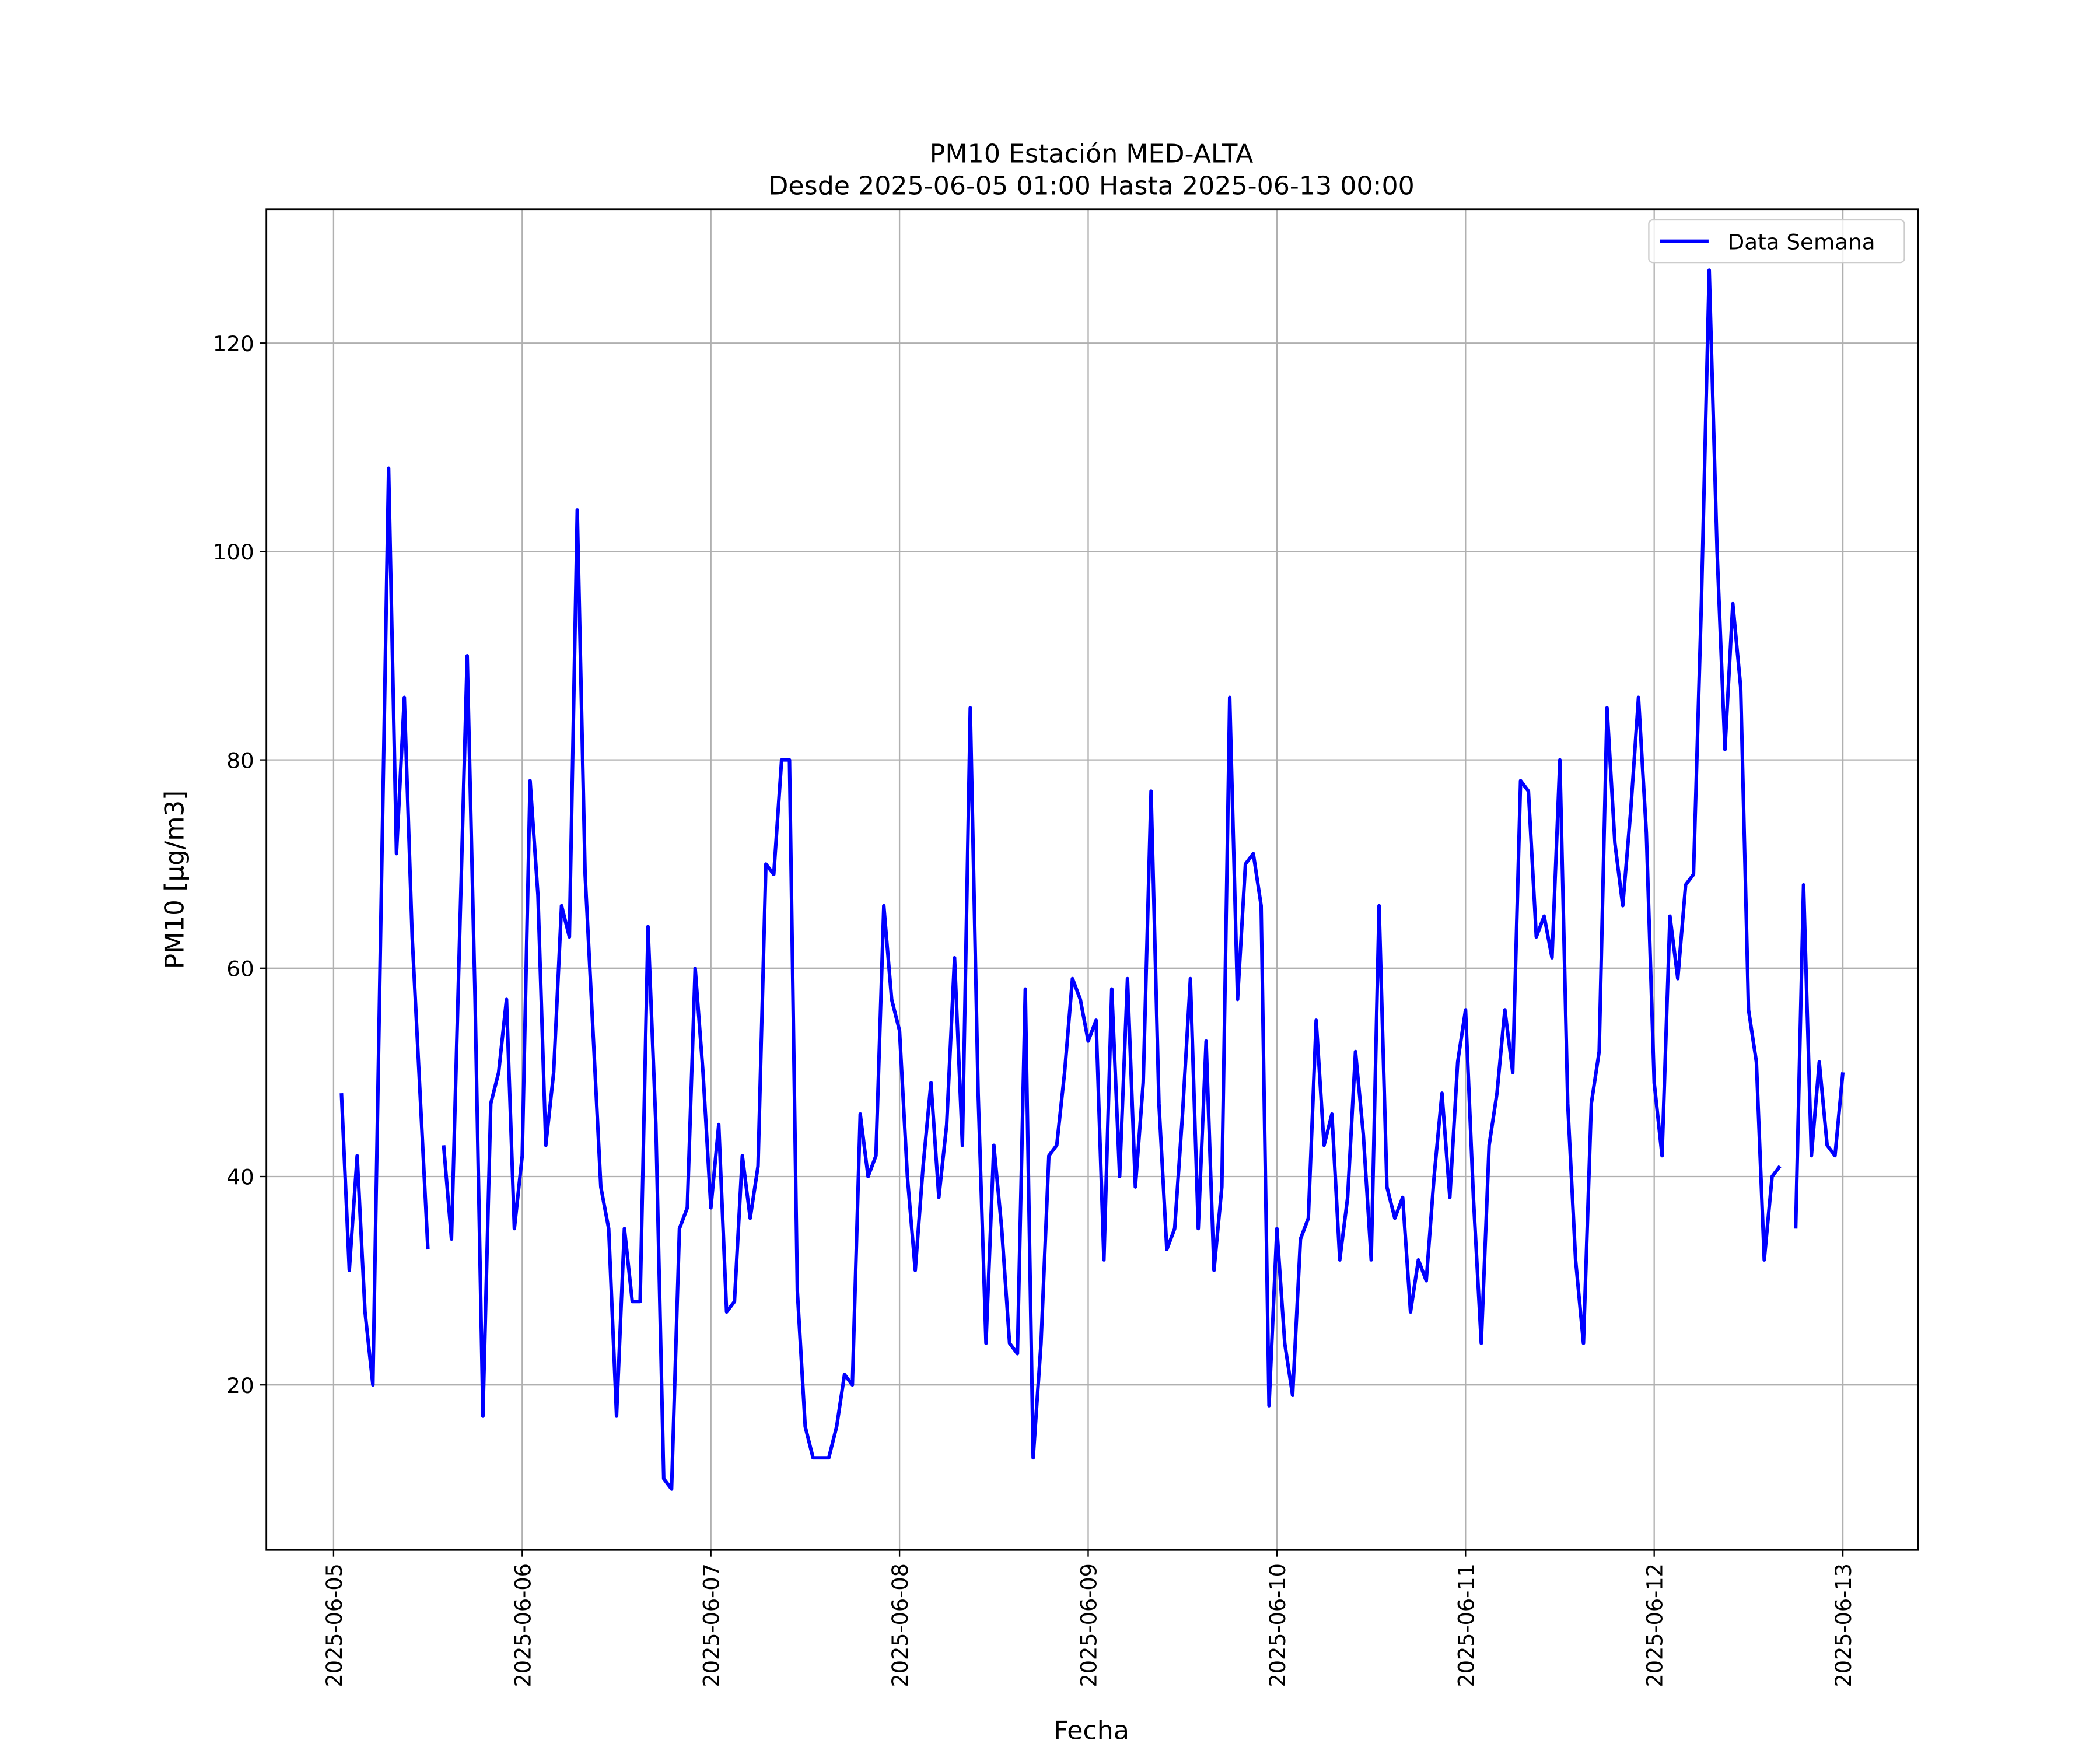  Describe the element at coordinates (233, 552) in the screenshot. I see `y-tick-label: 100` at that location.